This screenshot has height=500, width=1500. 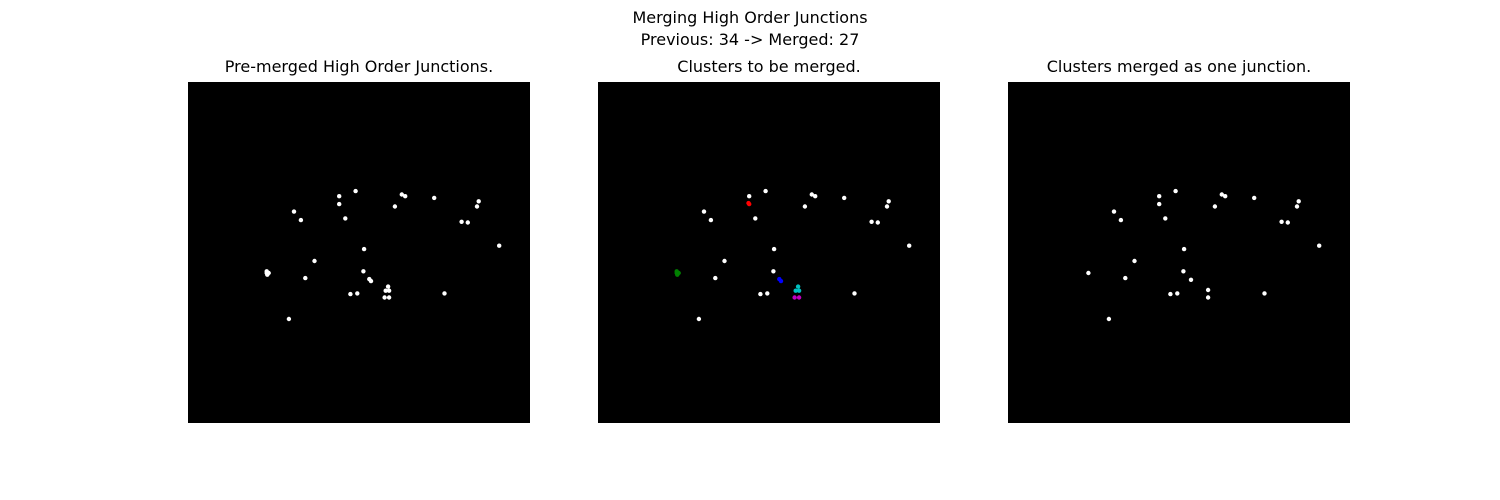 What do you see at coordinates (750, 17) in the screenshot?
I see `figure-title: Merging High Order Junctions` at bounding box center [750, 17].